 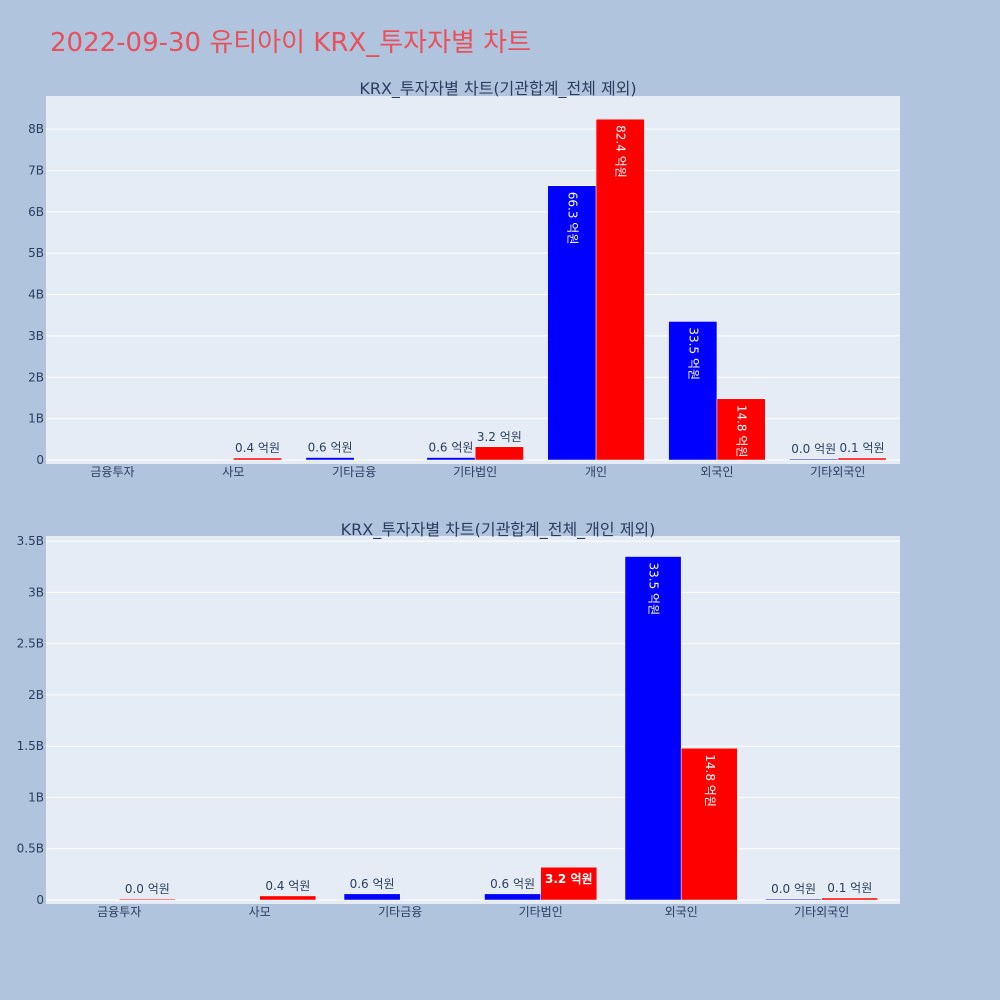 I want to click on bar-label: 82.4 억원, so click(x=621, y=151).